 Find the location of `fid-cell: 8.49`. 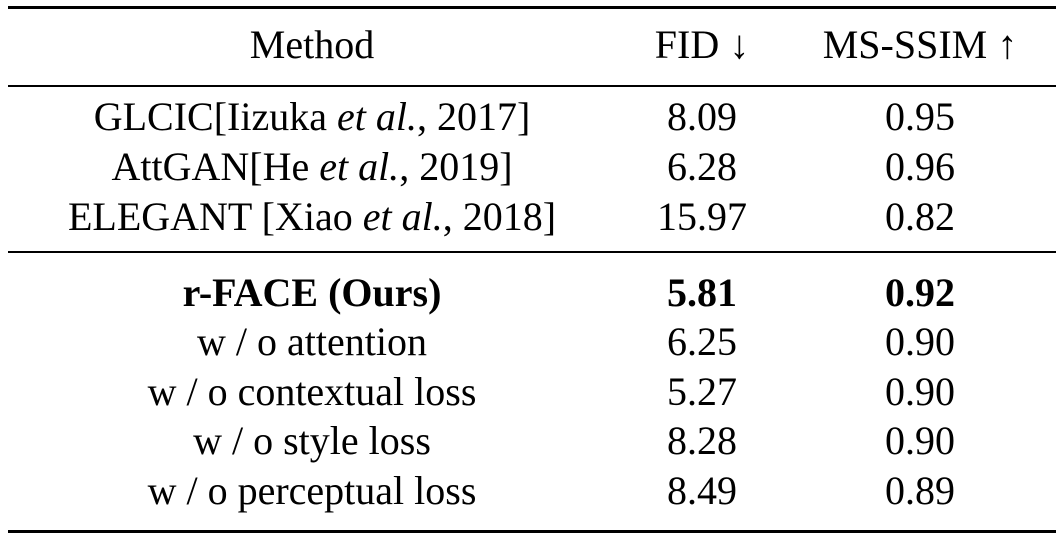

fid-cell: 8.49 is located at coordinates (702, 490).